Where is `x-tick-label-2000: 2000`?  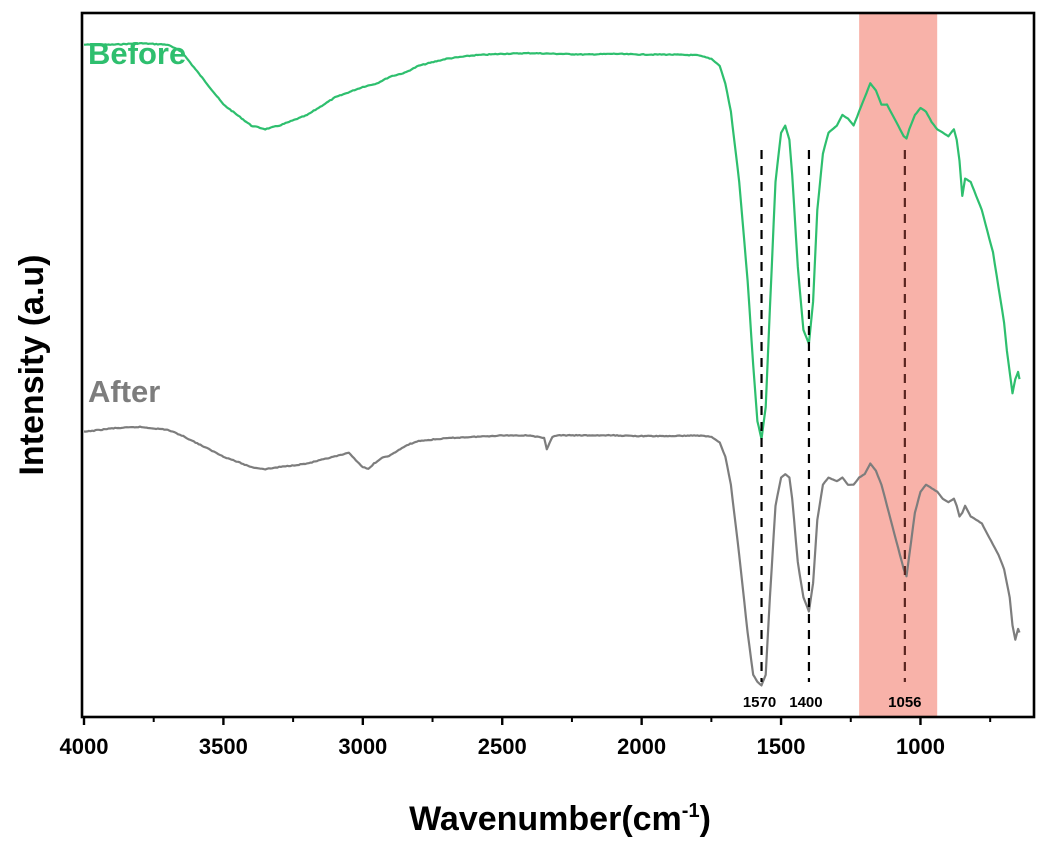
x-tick-label-2000: 2000 is located at coordinates (641, 746).